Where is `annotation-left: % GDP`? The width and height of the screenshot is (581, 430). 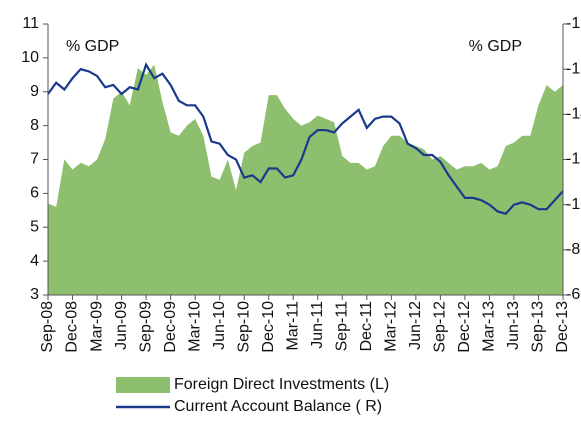 annotation-left: % GDP is located at coordinates (92, 46).